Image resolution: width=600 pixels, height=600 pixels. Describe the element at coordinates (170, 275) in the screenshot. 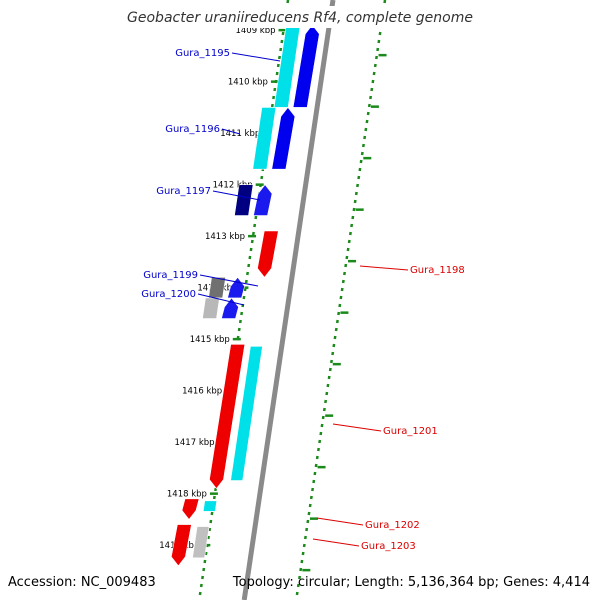

I see `gene-label: Gura_1199` at that location.